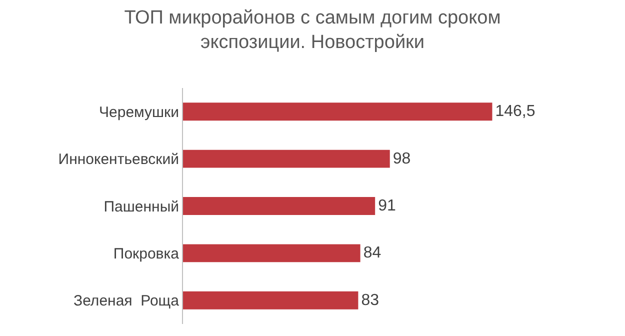  What do you see at coordinates (118, 159) in the screenshot?
I see `y-tick-label: Иннокентьевский` at bounding box center [118, 159].